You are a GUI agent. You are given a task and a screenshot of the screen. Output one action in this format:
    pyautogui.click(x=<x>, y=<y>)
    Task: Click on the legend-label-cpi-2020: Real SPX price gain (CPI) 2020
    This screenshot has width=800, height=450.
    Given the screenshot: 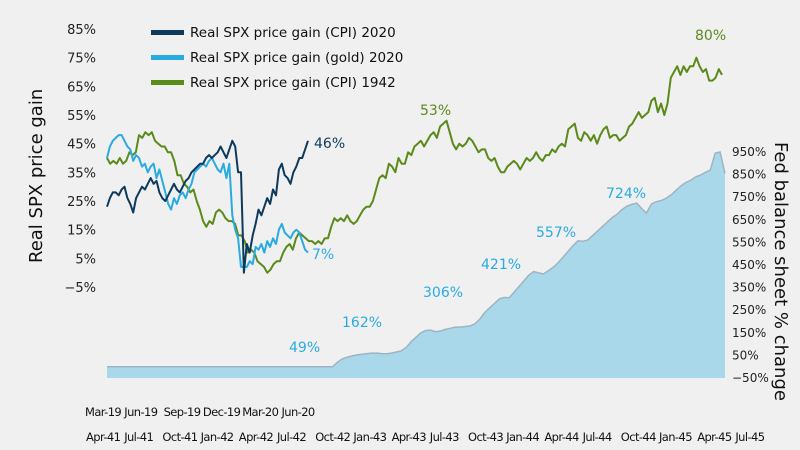 What is the action you would take?
    pyautogui.click(x=293, y=33)
    